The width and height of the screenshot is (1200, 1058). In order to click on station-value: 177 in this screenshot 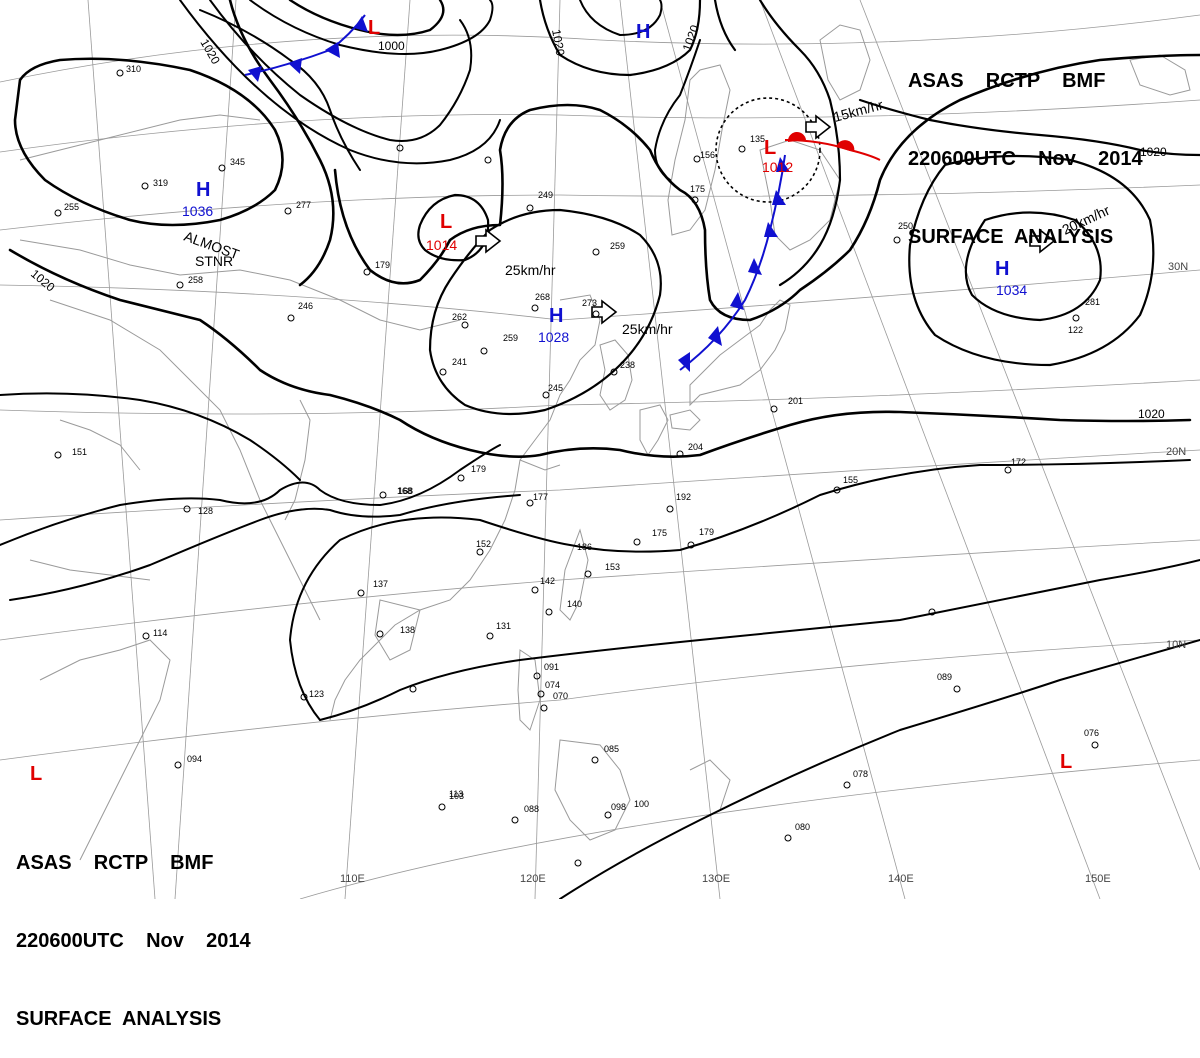, I will do `click(540, 497)`.